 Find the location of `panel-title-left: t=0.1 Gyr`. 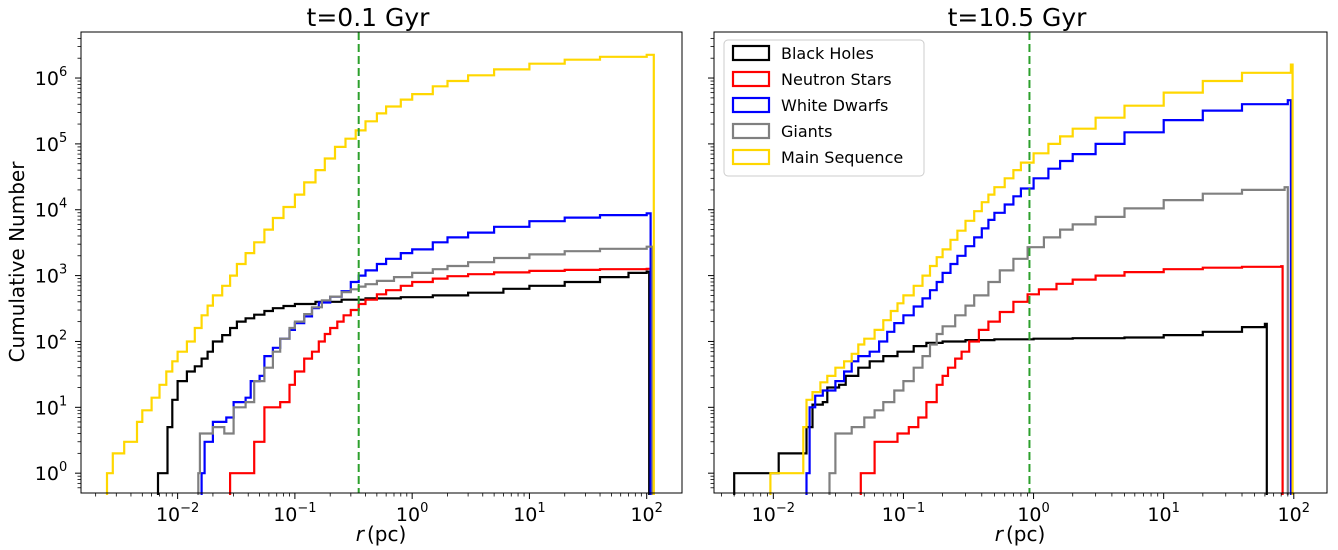

panel-title-left: t=0.1 Gyr is located at coordinates (369, 17).